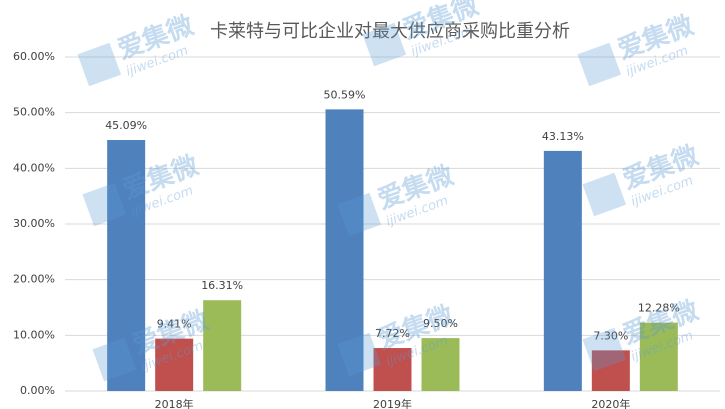 Image resolution: width=725 pixels, height=409 pixels. Describe the element at coordinates (610, 403) in the screenshot. I see `x-tick-label: 2020年` at that location.